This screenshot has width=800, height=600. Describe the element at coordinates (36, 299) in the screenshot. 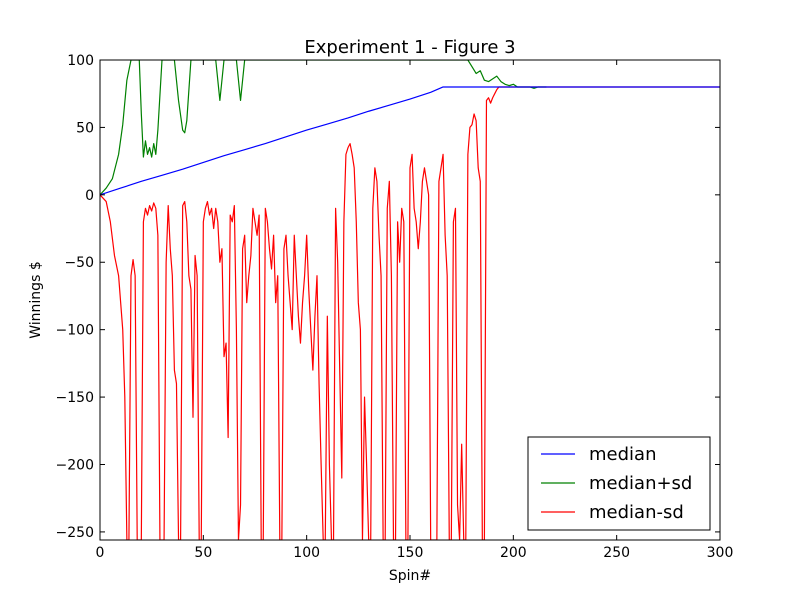

I see `y-axis-label: Winnings $` at that location.